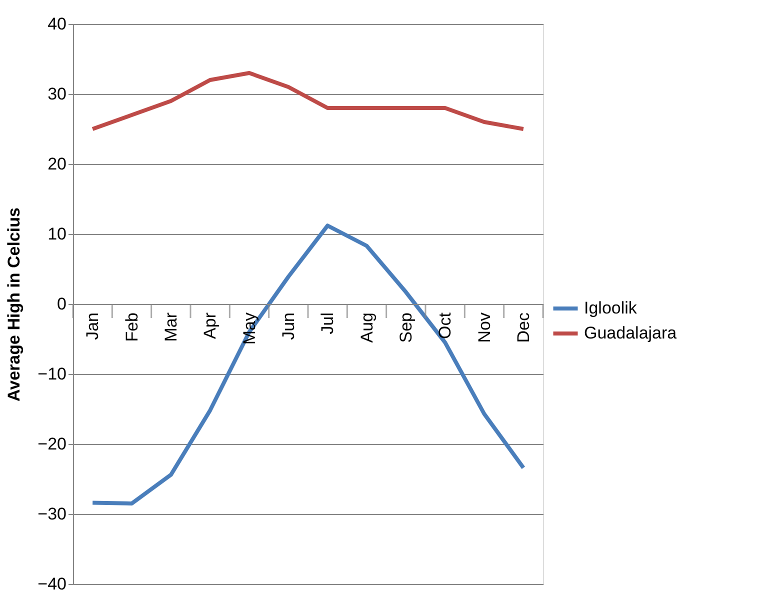 This screenshot has width=773, height=610. I want to click on y-tick-label: −40, so click(52, 584).